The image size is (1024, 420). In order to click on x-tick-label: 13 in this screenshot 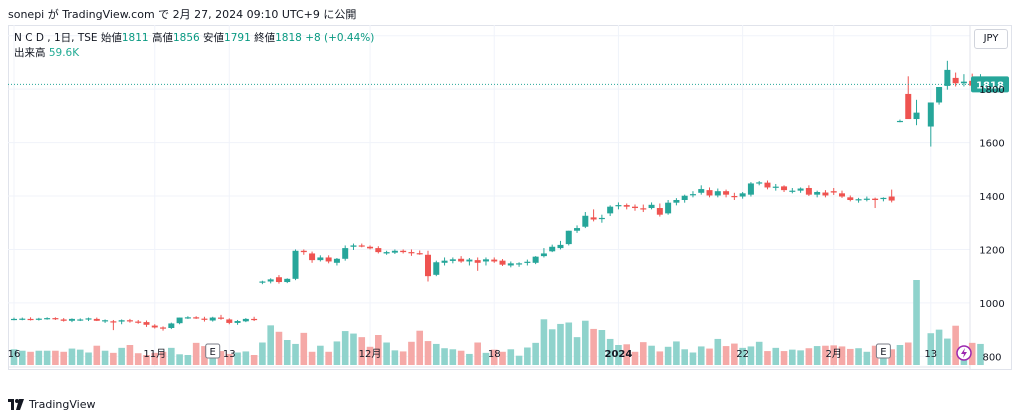, I will do `click(930, 354)`.